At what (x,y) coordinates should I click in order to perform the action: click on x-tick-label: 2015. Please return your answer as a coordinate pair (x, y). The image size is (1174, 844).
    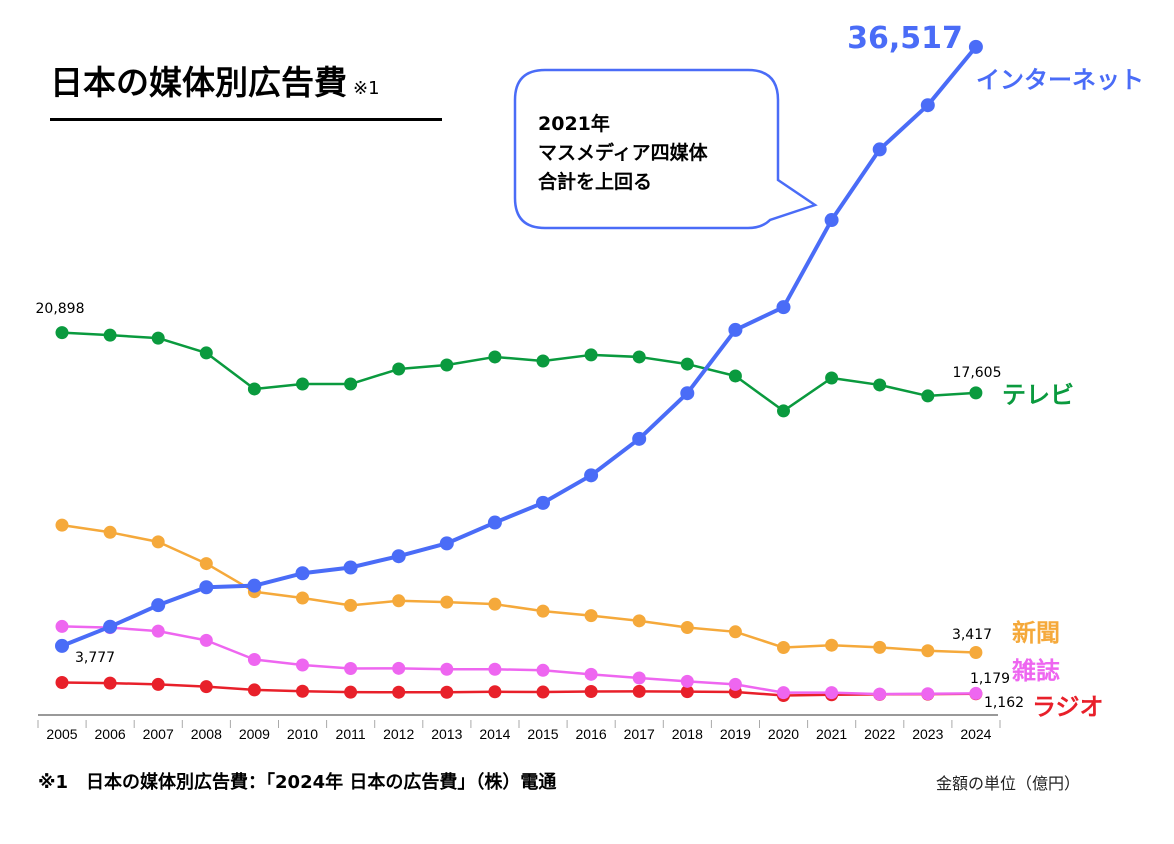
    Looking at the image, I should click on (542, 734).